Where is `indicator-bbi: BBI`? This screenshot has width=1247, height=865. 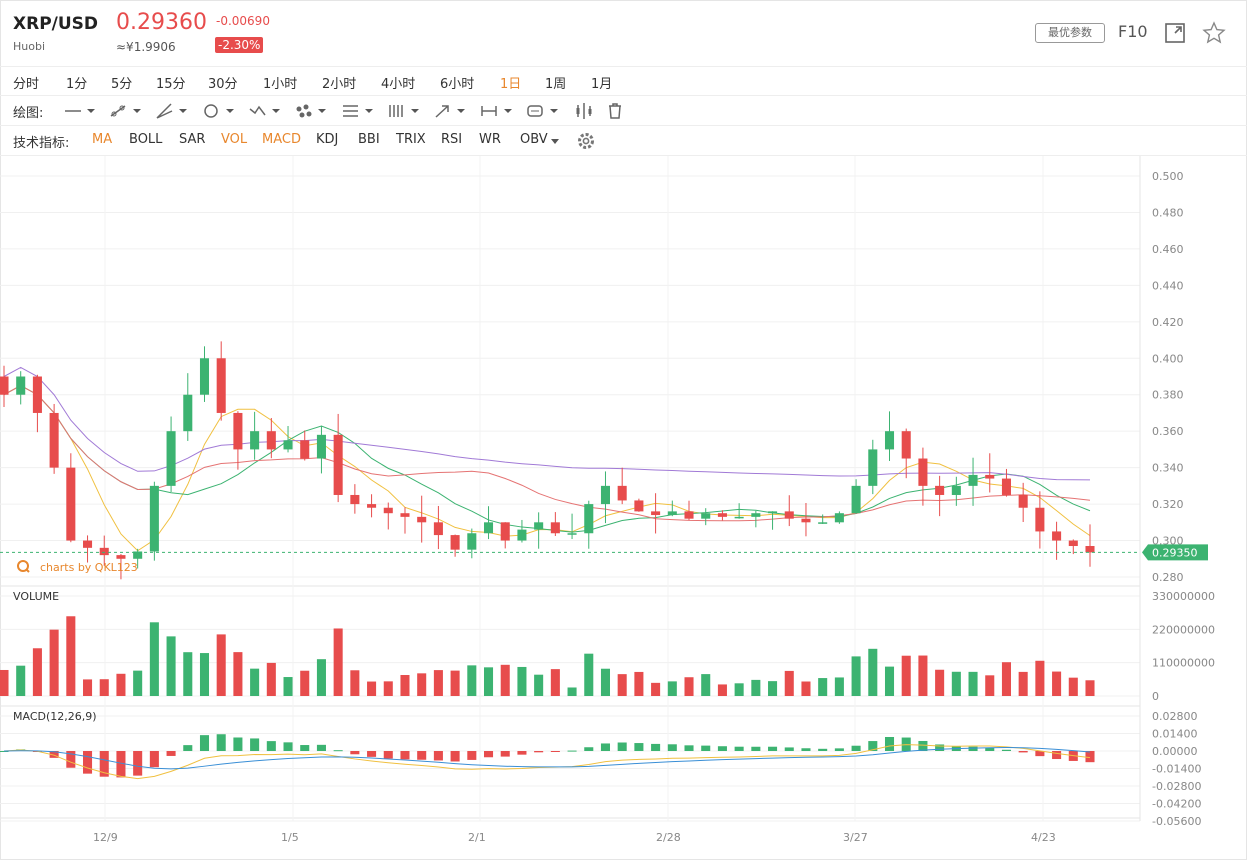
indicator-bbi: BBI is located at coordinates (369, 139).